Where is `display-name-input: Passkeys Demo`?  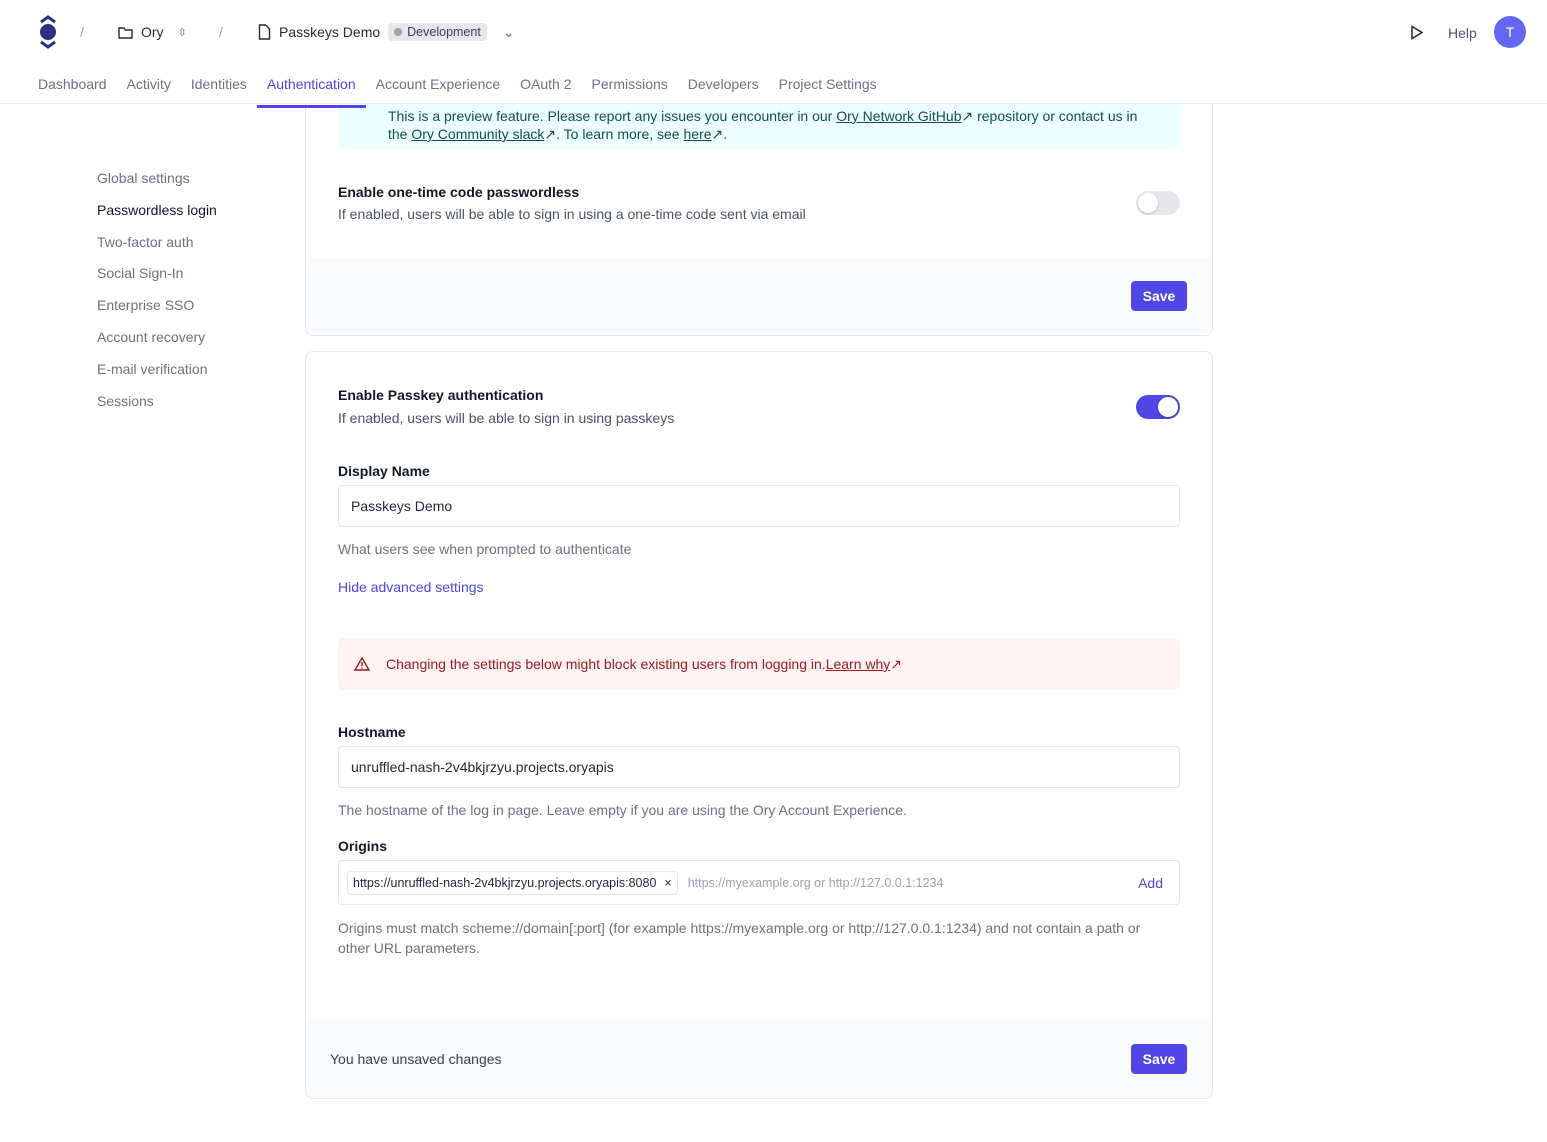 display-name-input: Passkeys Demo is located at coordinates (759, 506).